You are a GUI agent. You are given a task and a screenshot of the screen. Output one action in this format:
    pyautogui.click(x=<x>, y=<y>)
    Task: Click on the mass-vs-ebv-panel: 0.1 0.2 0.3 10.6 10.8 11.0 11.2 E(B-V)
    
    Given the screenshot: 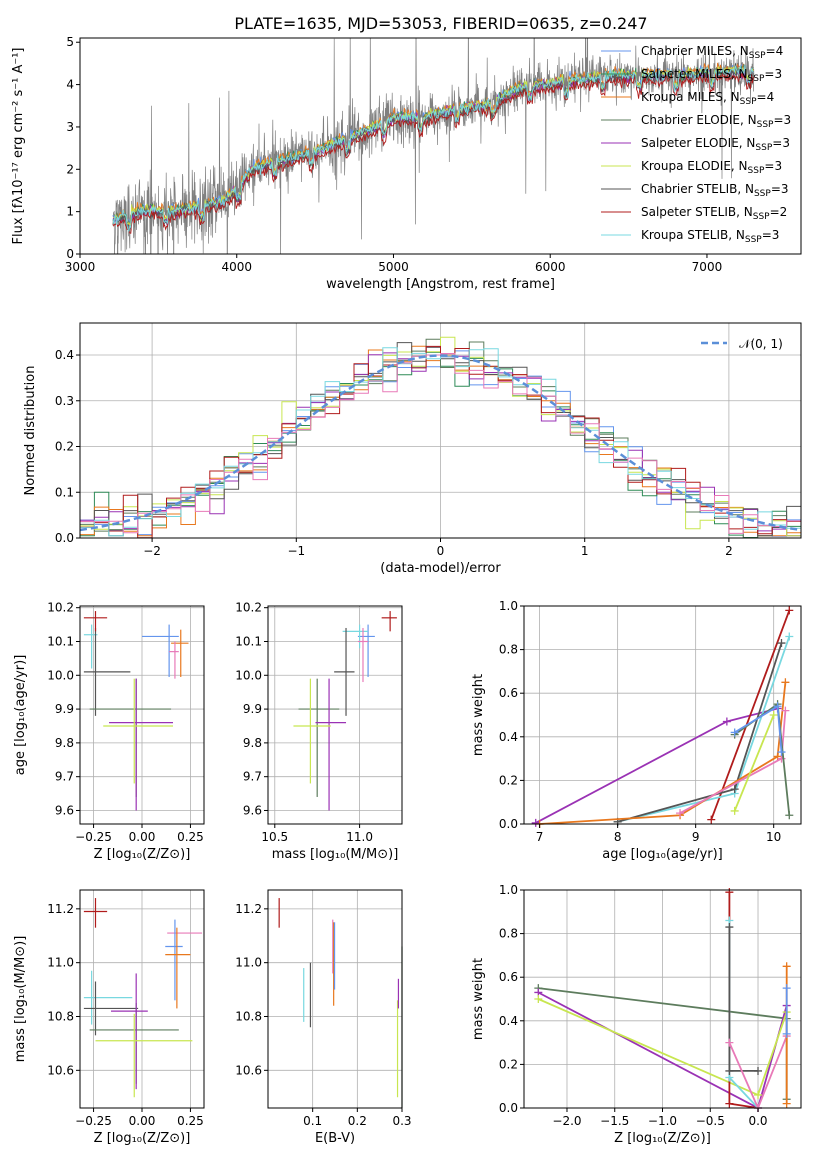 What is the action you would take?
    pyautogui.click(x=323, y=1017)
    